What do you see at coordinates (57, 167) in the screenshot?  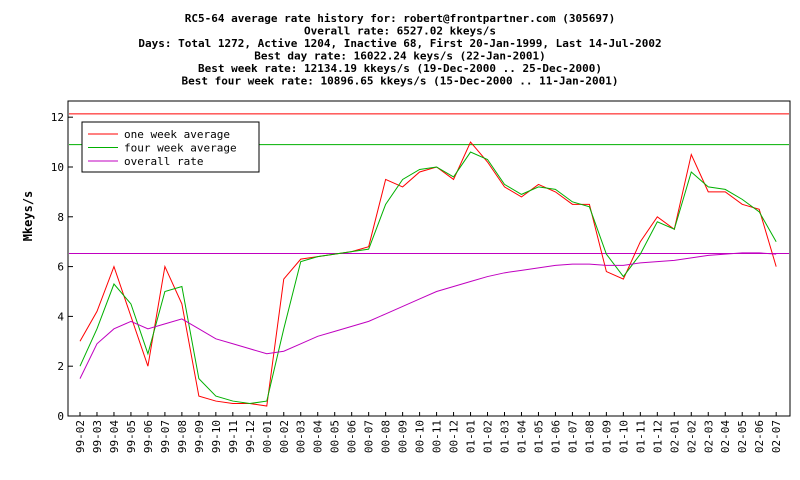 I see `y-tick-label: 10` at bounding box center [57, 167].